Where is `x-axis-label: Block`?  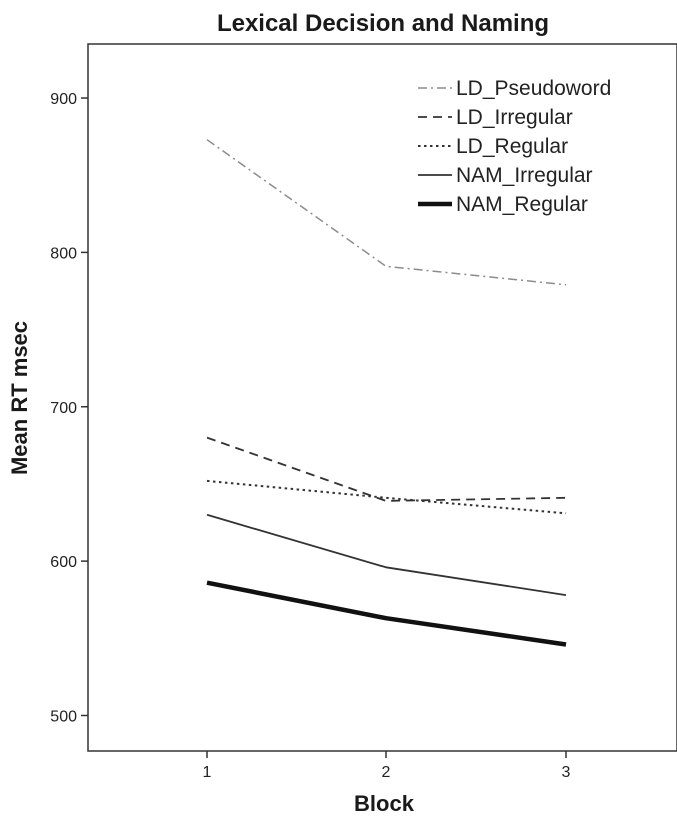 x-axis-label: Block is located at coordinates (384, 803).